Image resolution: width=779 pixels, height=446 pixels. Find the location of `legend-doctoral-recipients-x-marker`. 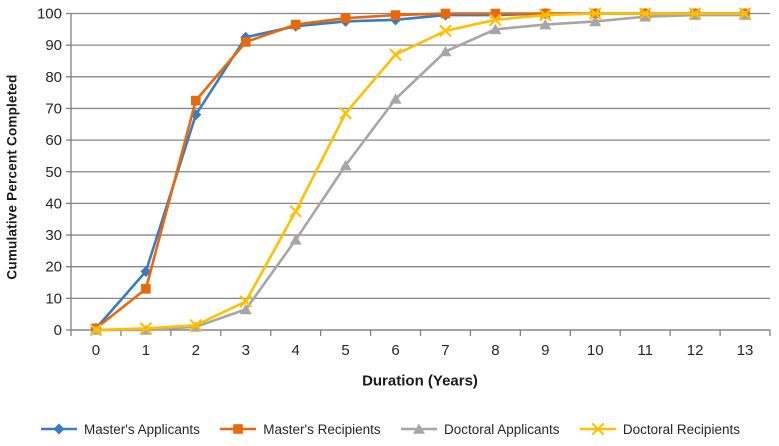

legend-doctoral-recipients-x-marker is located at coordinates (597, 429).